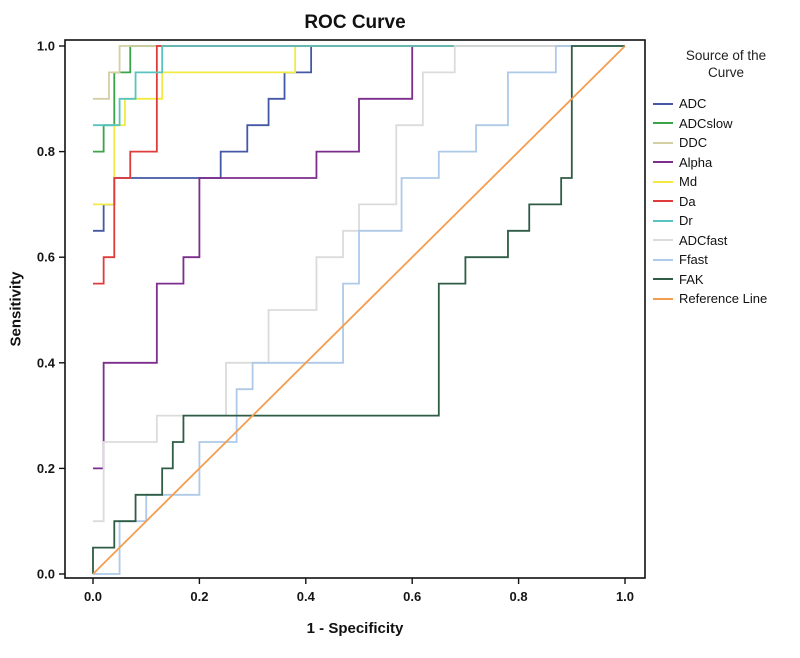 This screenshot has height=658, width=800. What do you see at coordinates (688, 181) in the screenshot?
I see `legend-label: Md` at bounding box center [688, 181].